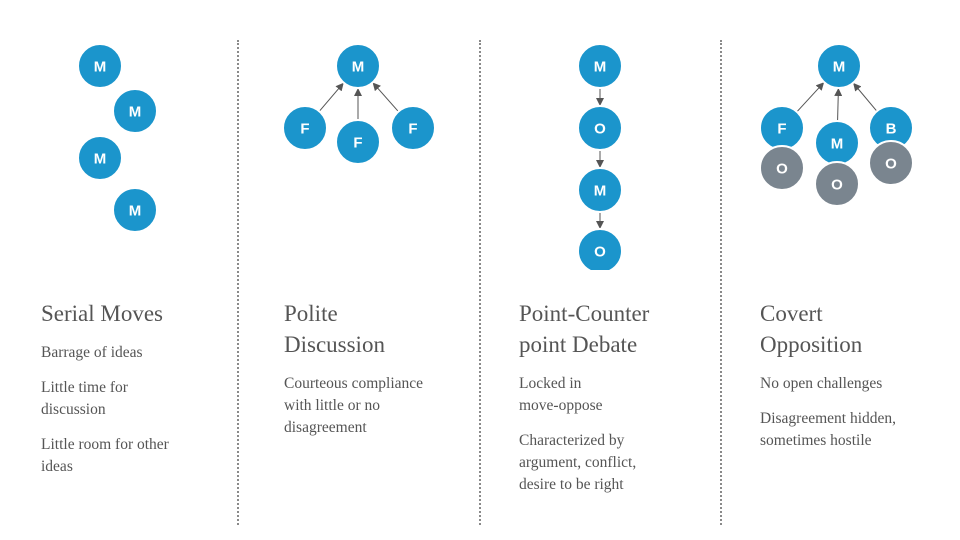 Image resolution: width=960 pixels, height=540 pixels. Describe the element at coordinates (891, 129) in the screenshot. I see `node-label: B` at that location.